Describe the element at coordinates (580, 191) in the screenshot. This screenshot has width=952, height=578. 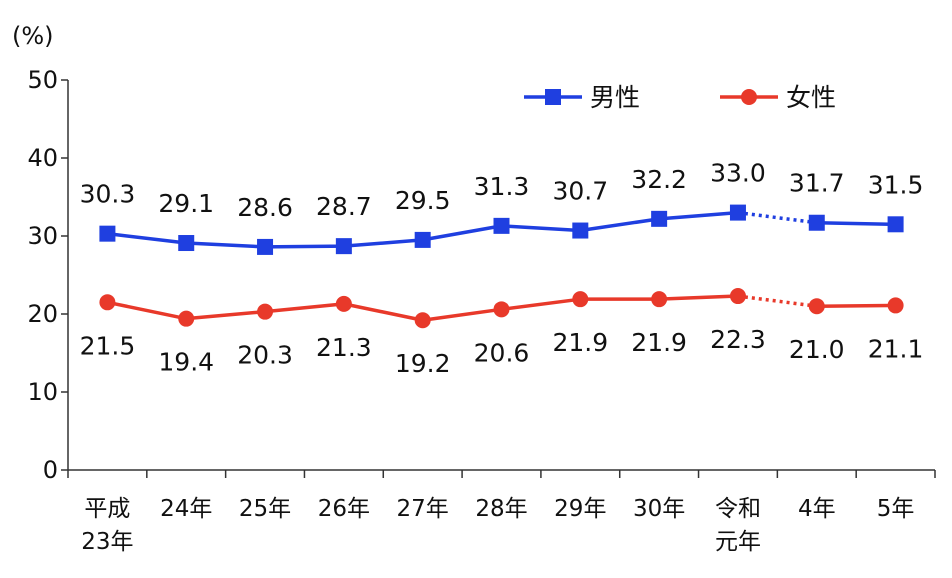
I see `data-label: 30.7` at that location.